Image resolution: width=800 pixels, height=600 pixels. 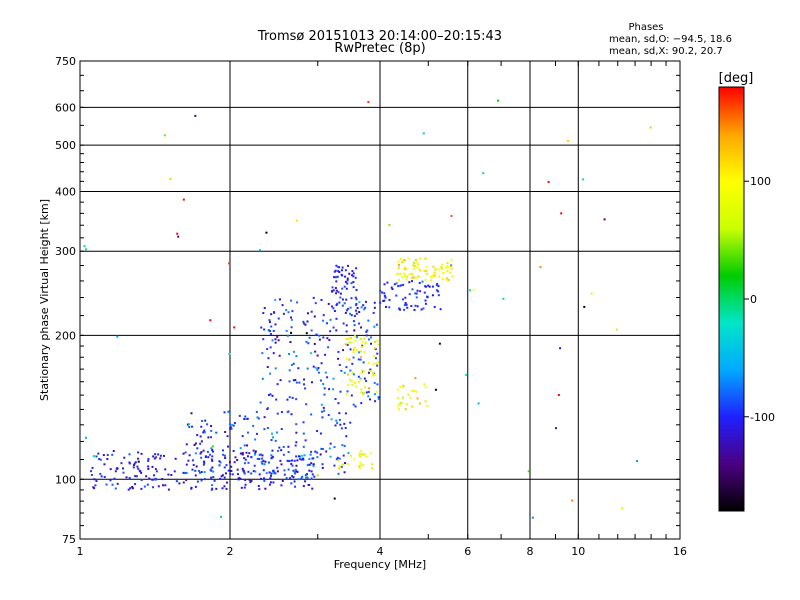 I want to click on x-tick-label: 16, so click(x=680, y=551).